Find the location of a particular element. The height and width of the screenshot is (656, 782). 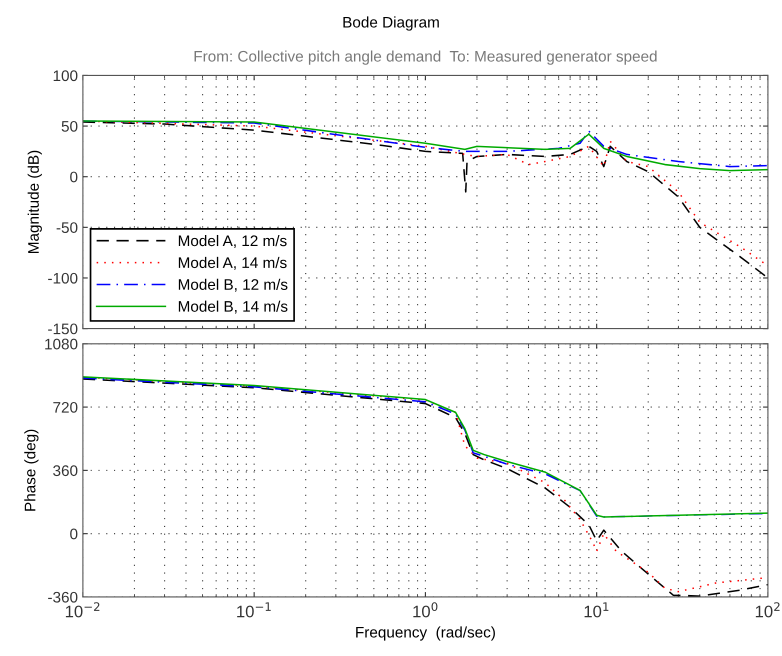

chart-title: Bode Diagram is located at coordinates (391, 23).